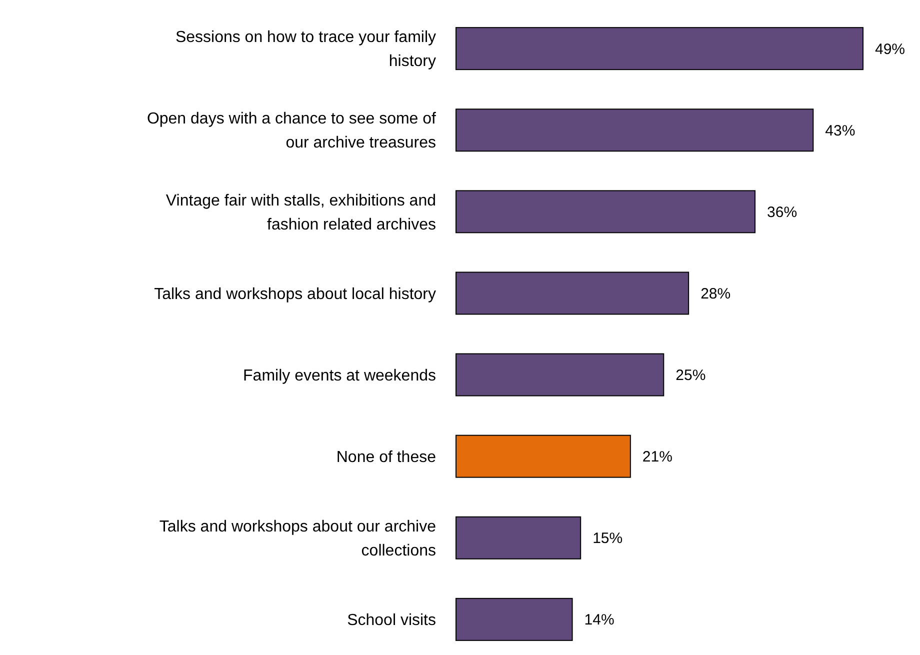 This screenshot has width=920, height=655. I want to click on data-label: 15%, so click(607, 539).